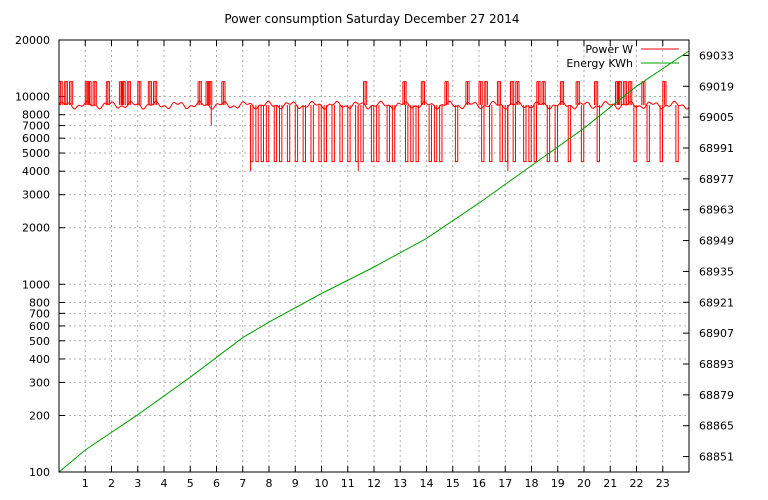 The height and width of the screenshot is (500, 768). Describe the element at coordinates (716, 333) in the screenshot. I see `y-right-tick-label: 68907` at that location.